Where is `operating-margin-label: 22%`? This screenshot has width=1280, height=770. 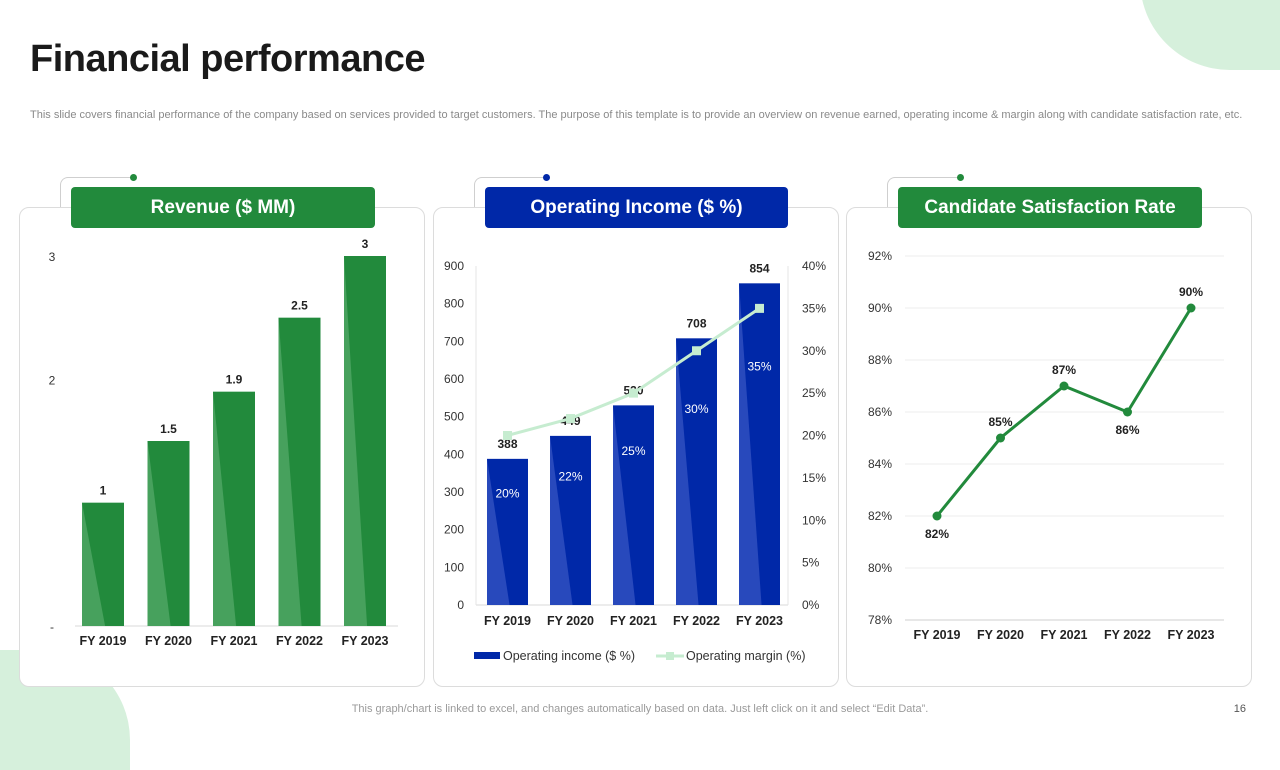 operating-margin-label: 22% is located at coordinates (570, 477).